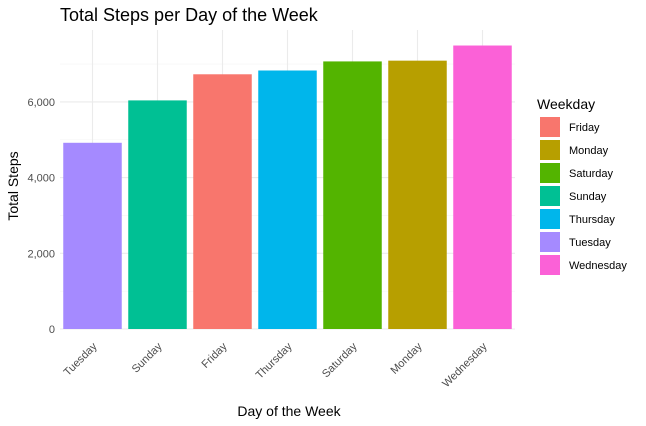 The height and width of the screenshot is (426, 646). Describe the element at coordinates (550, 173) in the screenshot. I see `legend-swatch-saturday` at that location.